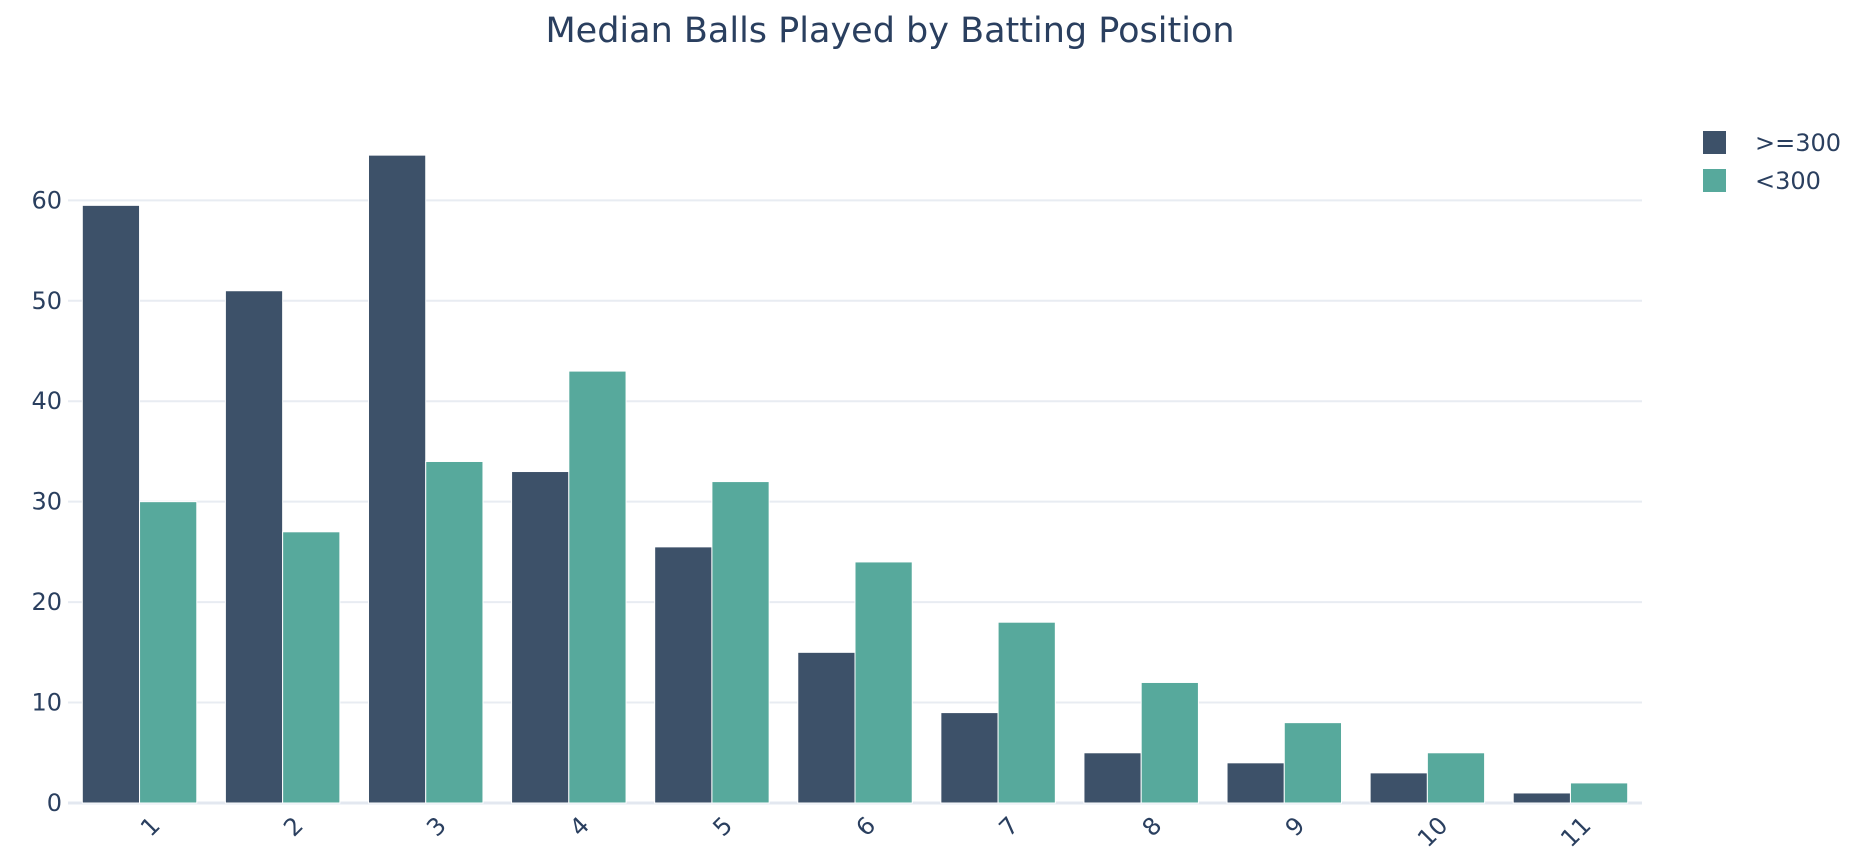 The height and width of the screenshot is (860, 1852). Describe the element at coordinates (293, 826) in the screenshot. I see `x-tick-label: 2` at that location.